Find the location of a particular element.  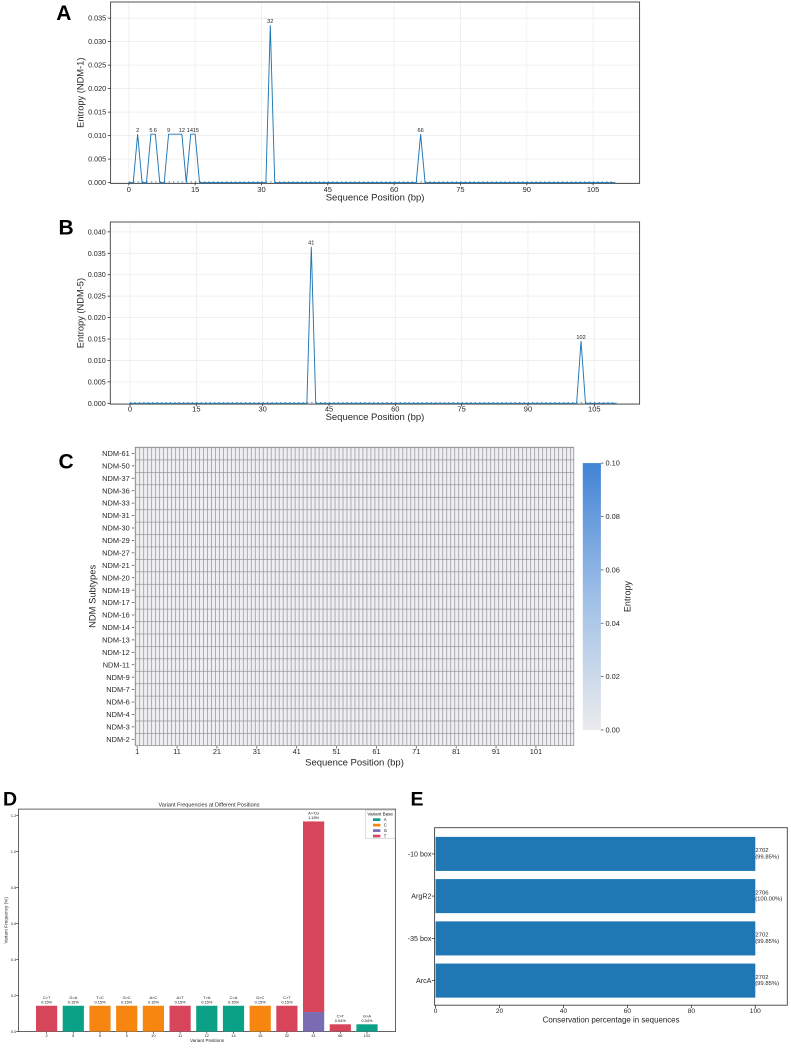

svg-text: D is located at coordinates (10, 800).